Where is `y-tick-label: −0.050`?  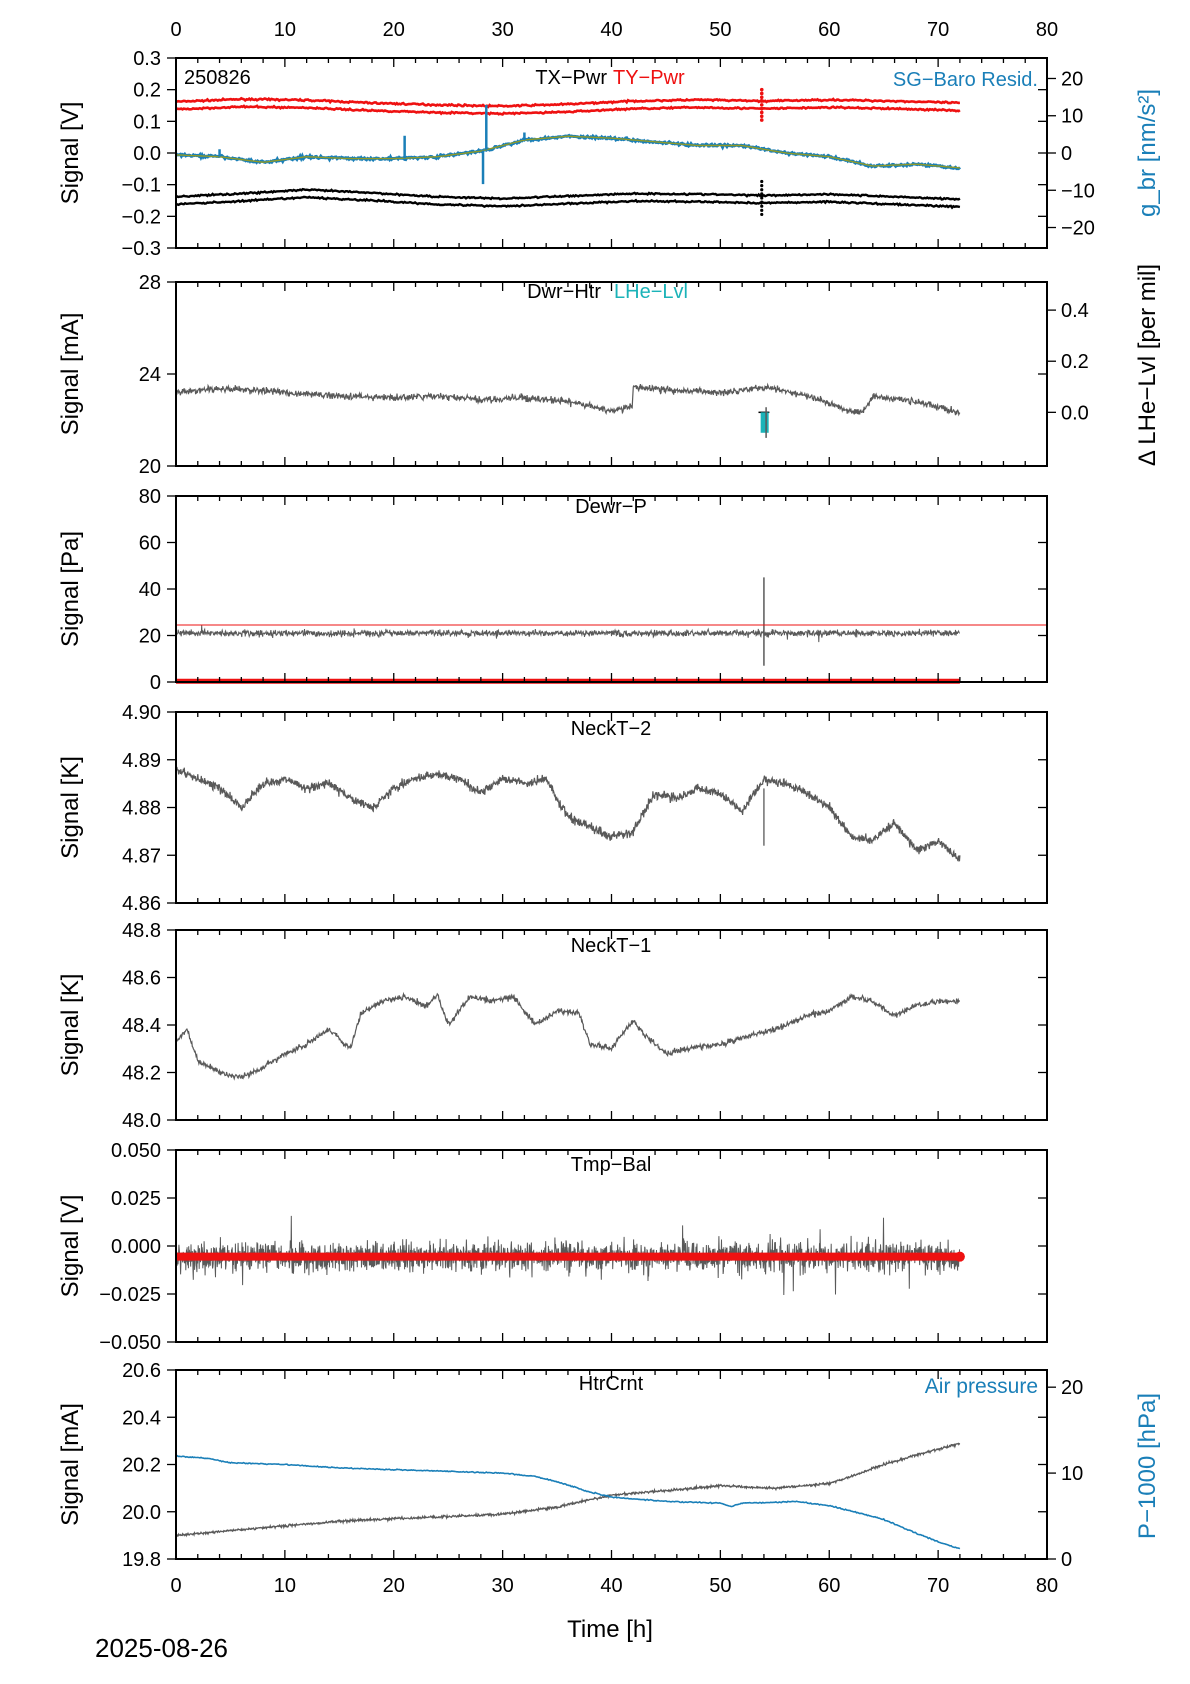 y-tick-label: −0.050 is located at coordinates (130, 1343).